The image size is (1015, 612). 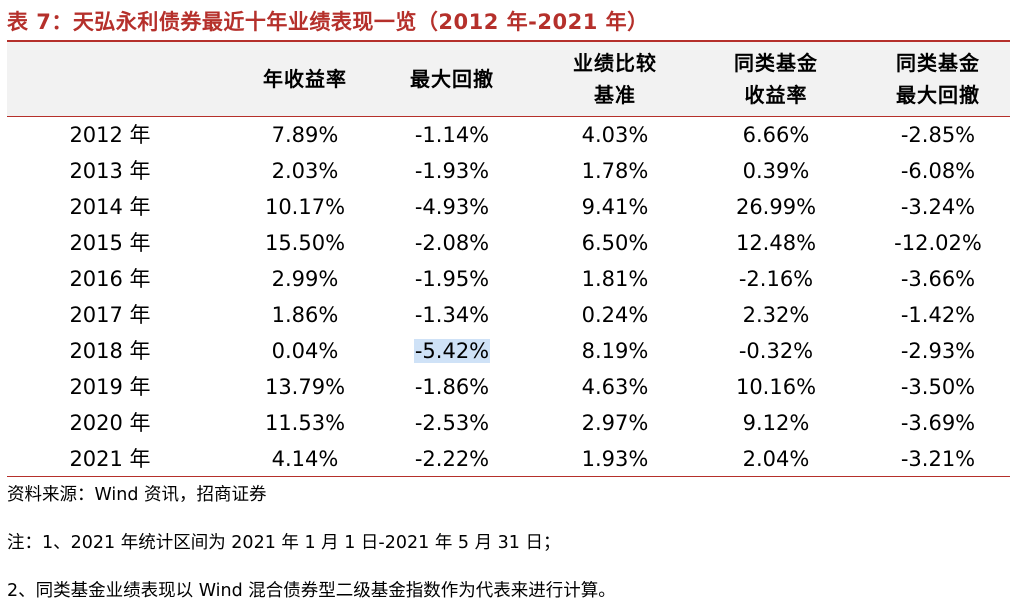 I want to click on cell-text: 1.86%, so click(x=305, y=315).